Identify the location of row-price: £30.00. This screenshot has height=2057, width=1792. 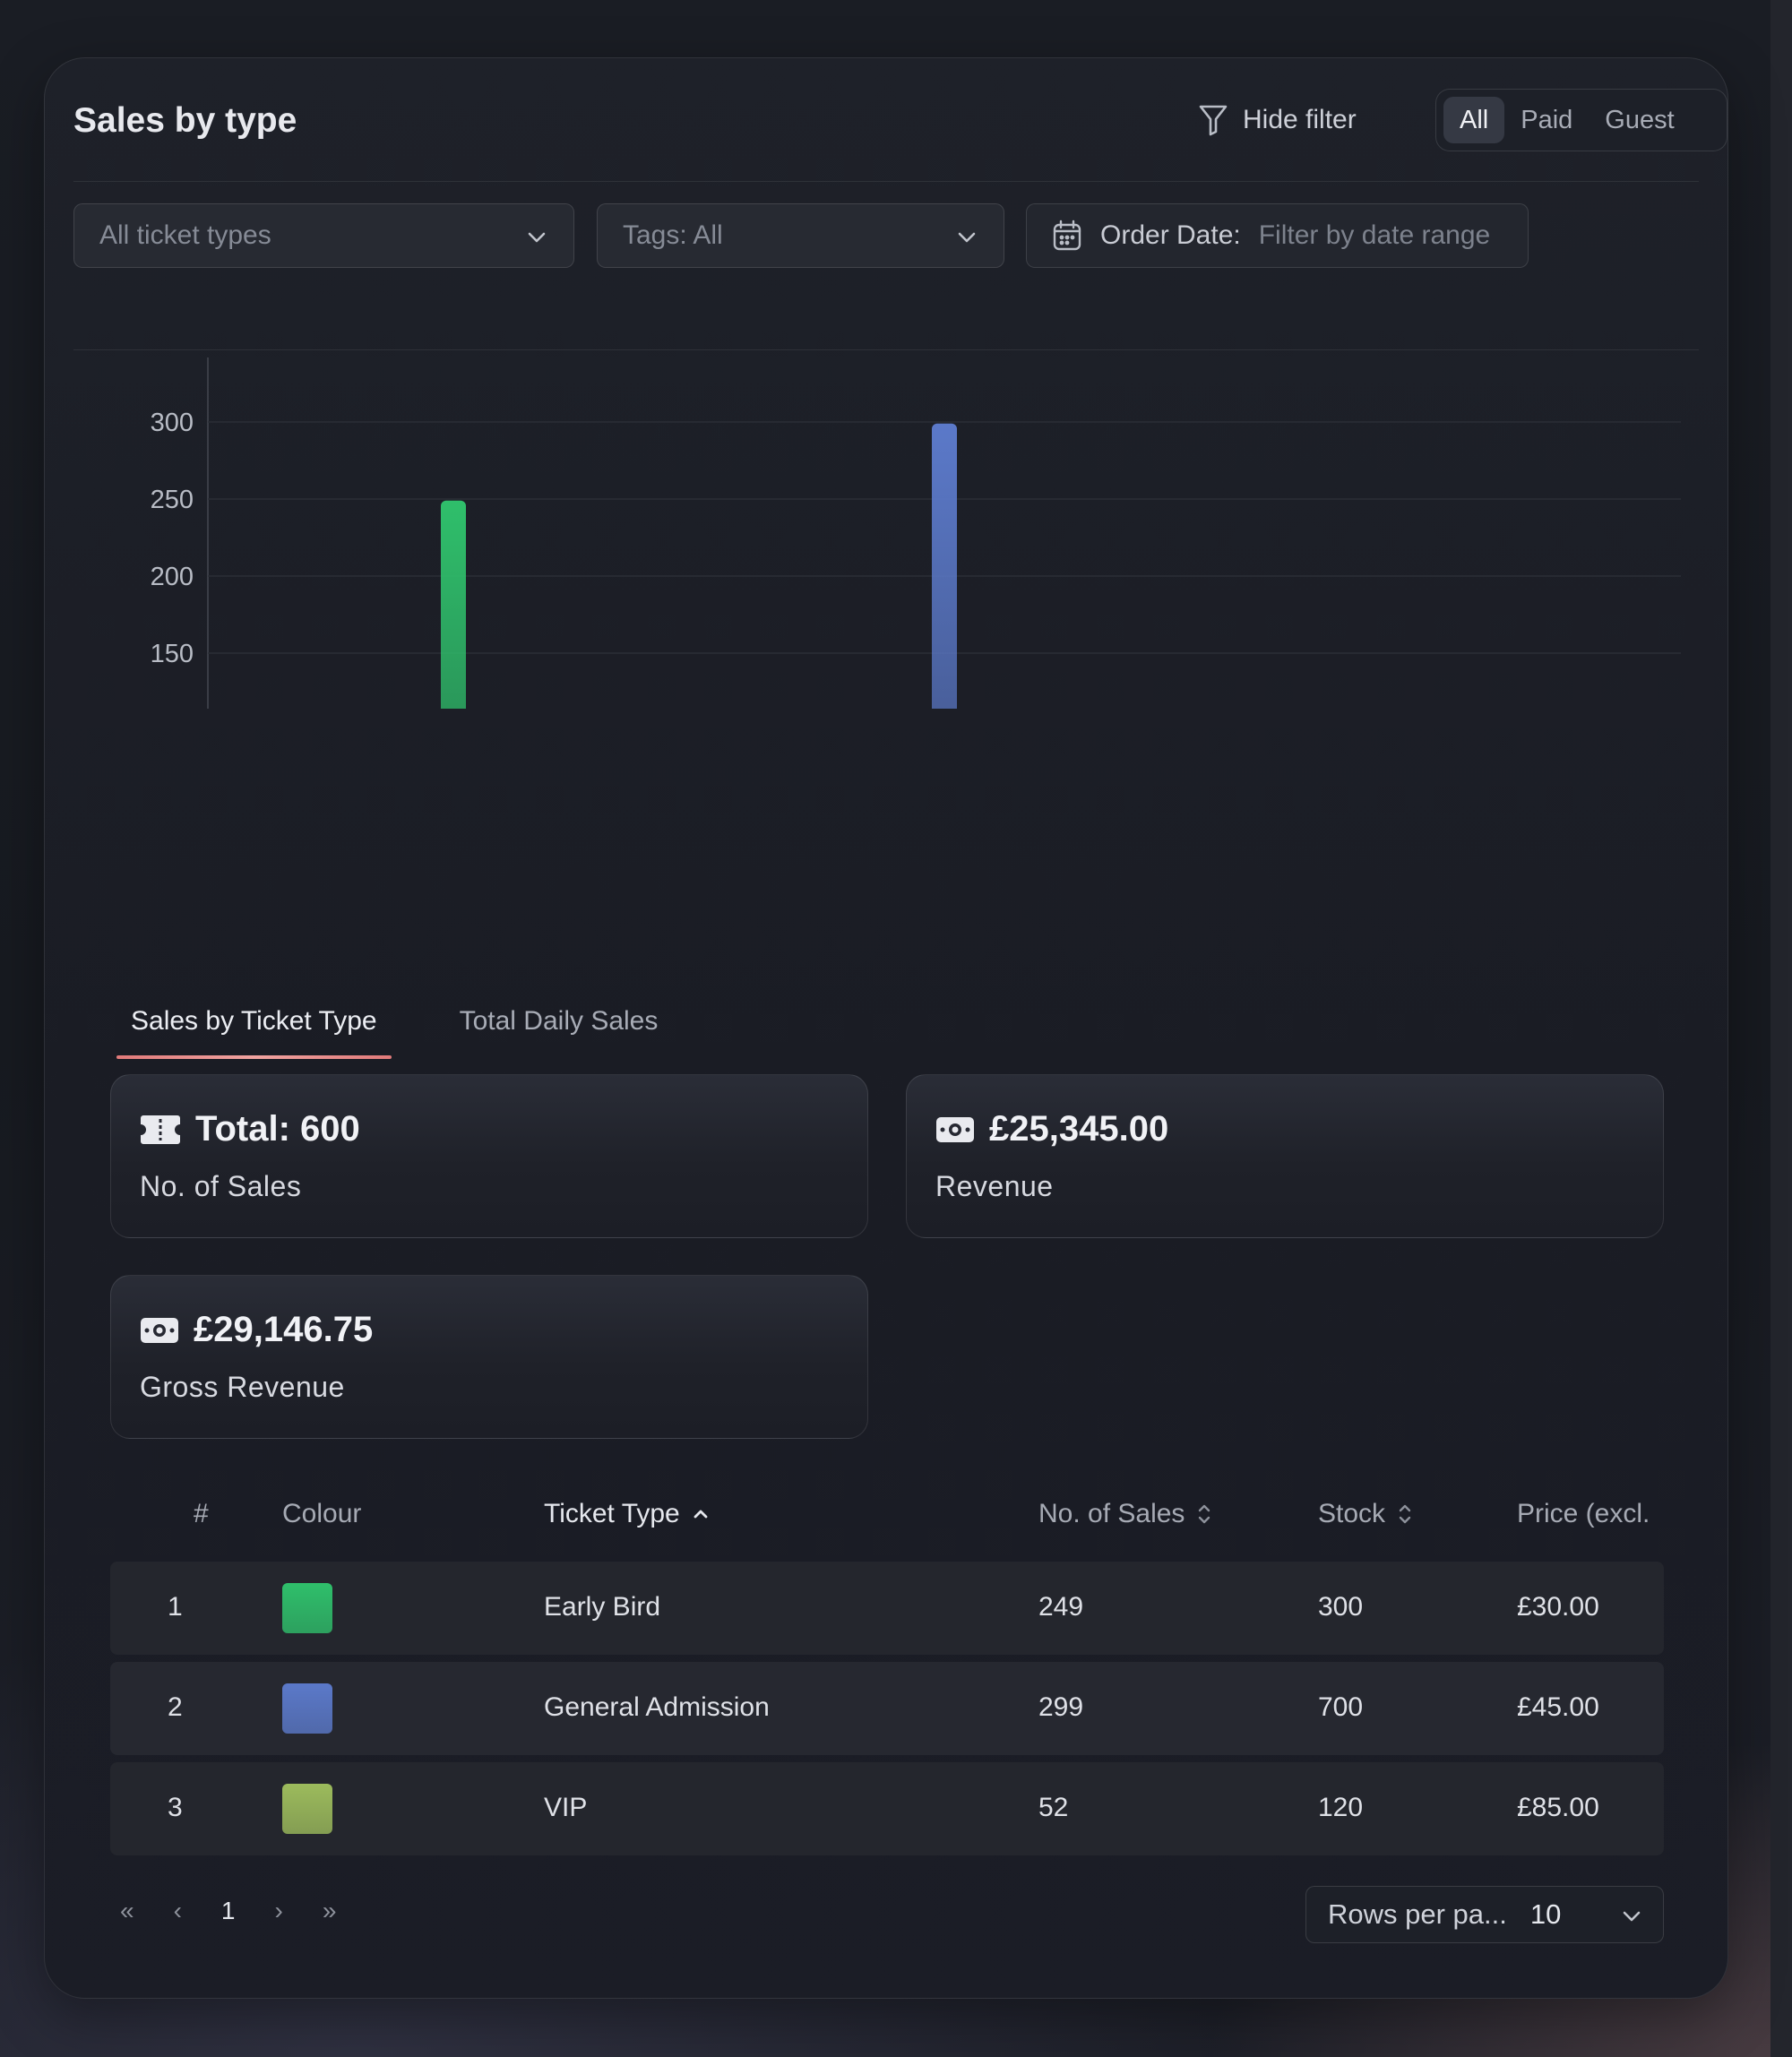
(1558, 1607).